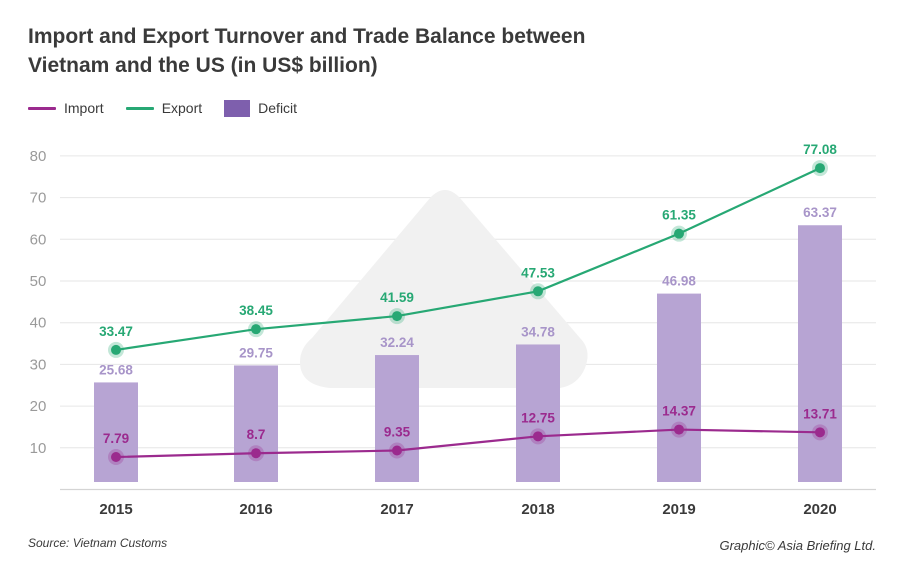 The width and height of the screenshot is (900, 577). Describe the element at coordinates (538, 417) in the screenshot. I see `import-data-label: 12.75` at that location.